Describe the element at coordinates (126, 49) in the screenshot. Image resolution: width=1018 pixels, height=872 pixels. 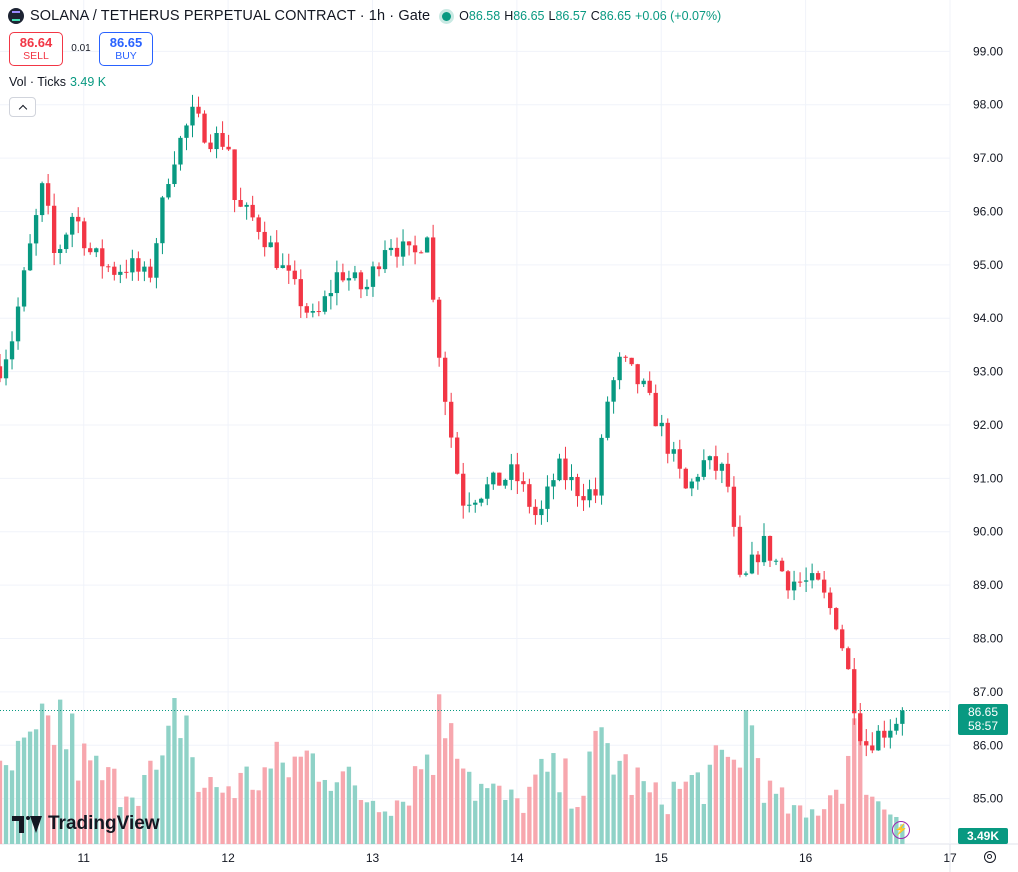
I see `buy-button: 86.65 BUY` at that location.